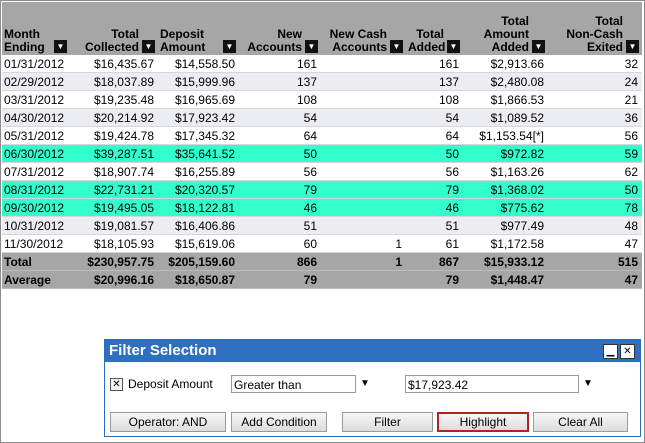 Image resolution: width=645 pixels, height=443 pixels. Describe the element at coordinates (363, 243) in the screenshot. I see `cell-new-cash: 1` at that location.